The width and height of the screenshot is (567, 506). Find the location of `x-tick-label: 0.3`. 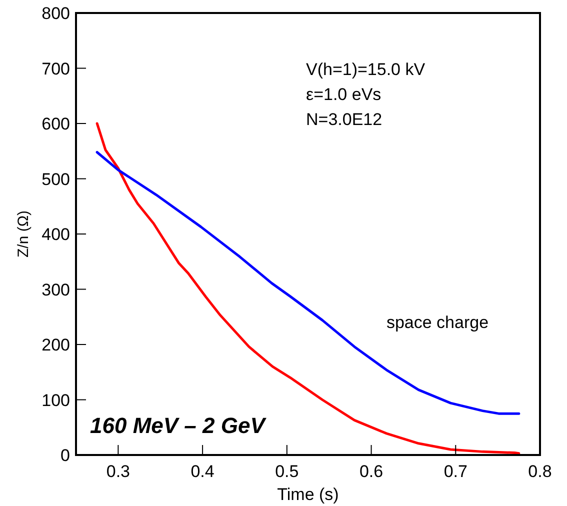

x-tick-label: 0.3 is located at coordinates (118, 471).